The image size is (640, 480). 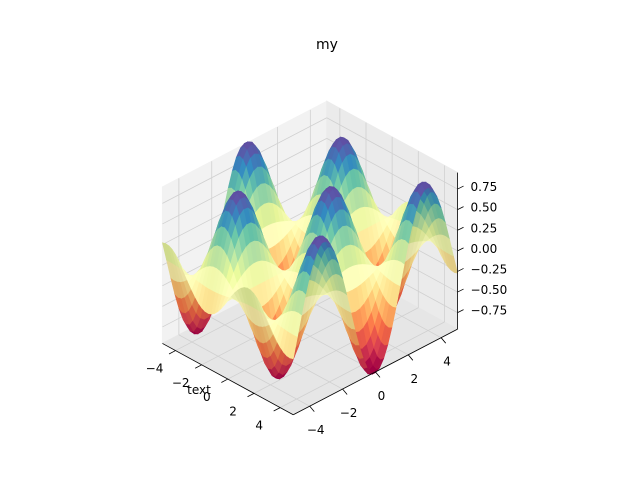 I want to click on z-tick-label: −0.75, so click(x=489, y=311).